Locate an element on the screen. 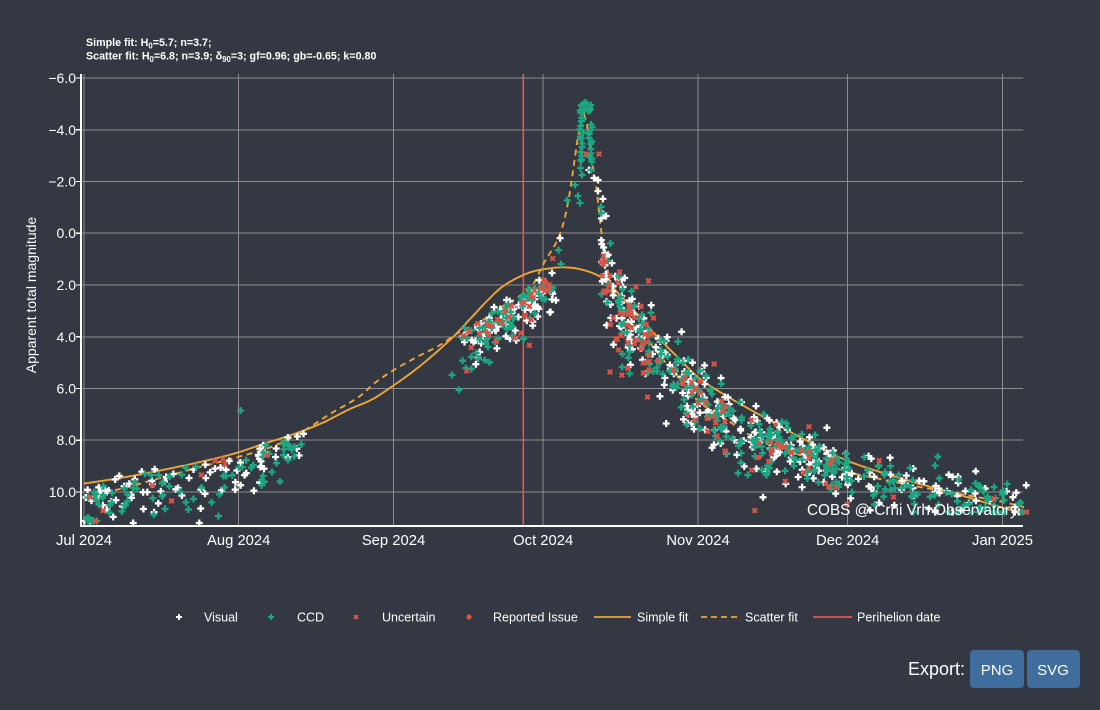 The height and width of the screenshot is (710, 1100). svg-text: 4.0 is located at coordinates (67, 337).